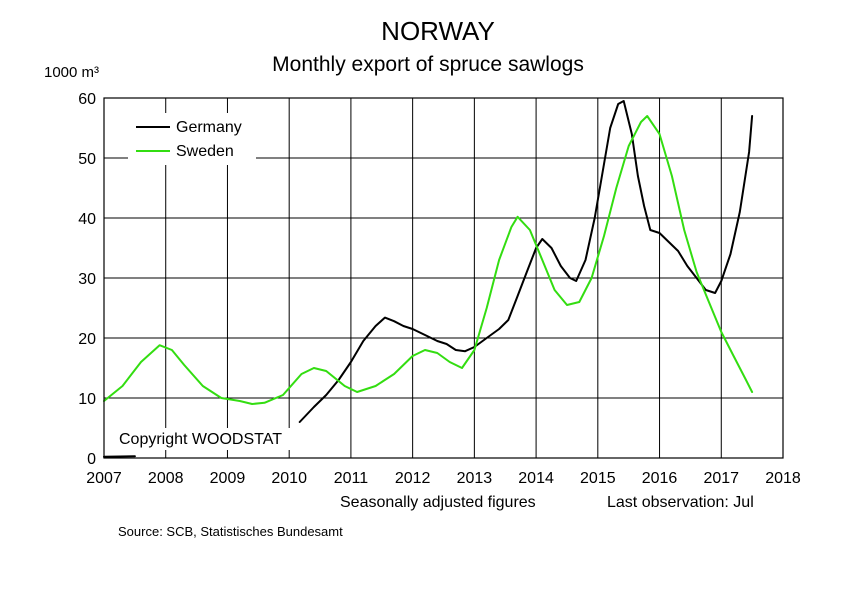 The width and height of the screenshot is (848, 600). What do you see at coordinates (438, 31) in the screenshot?
I see `chart-title: NORWAY` at bounding box center [438, 31].